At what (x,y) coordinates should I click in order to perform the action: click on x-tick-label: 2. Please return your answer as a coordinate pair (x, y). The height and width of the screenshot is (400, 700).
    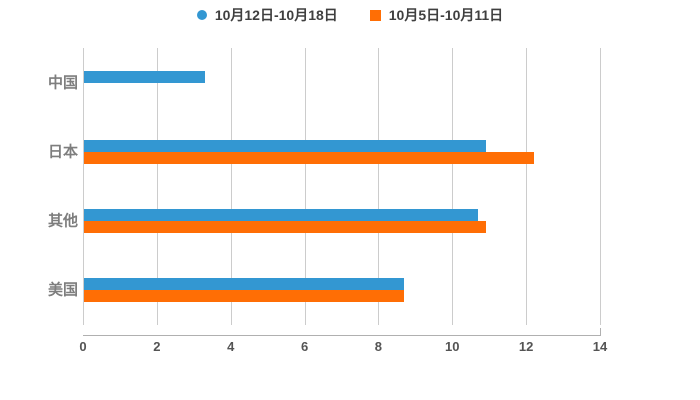
    Looking at the image, I should click on (157, 346).